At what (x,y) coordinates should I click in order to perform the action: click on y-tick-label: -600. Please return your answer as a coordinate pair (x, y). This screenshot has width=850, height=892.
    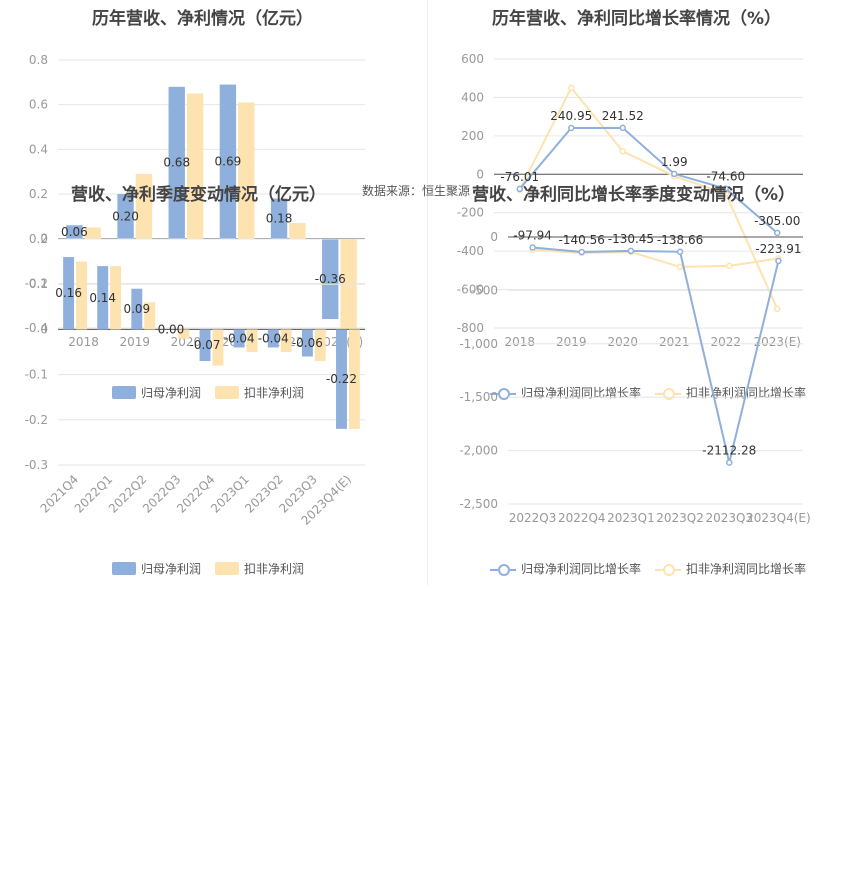
    Looking at the image, I should click on (470, 290).